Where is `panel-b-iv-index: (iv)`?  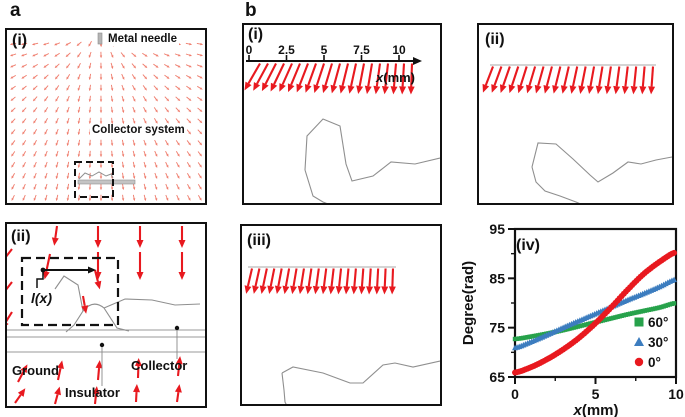
panel-b-iv-index: (iv) is located at coordinates (528, 245).